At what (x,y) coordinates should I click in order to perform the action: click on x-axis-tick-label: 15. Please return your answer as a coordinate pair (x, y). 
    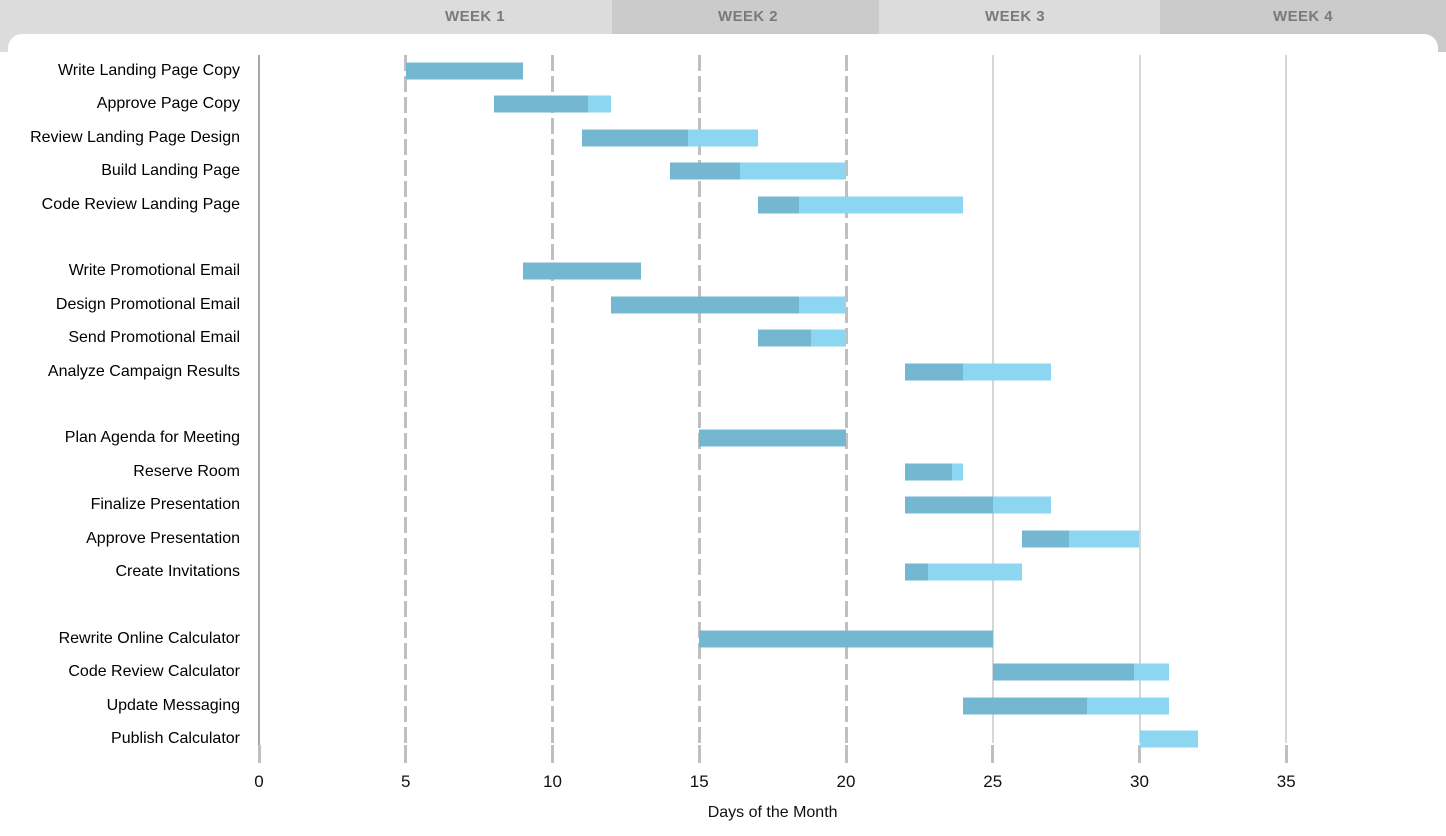
    Looking at the image, I should click on (699, 781).